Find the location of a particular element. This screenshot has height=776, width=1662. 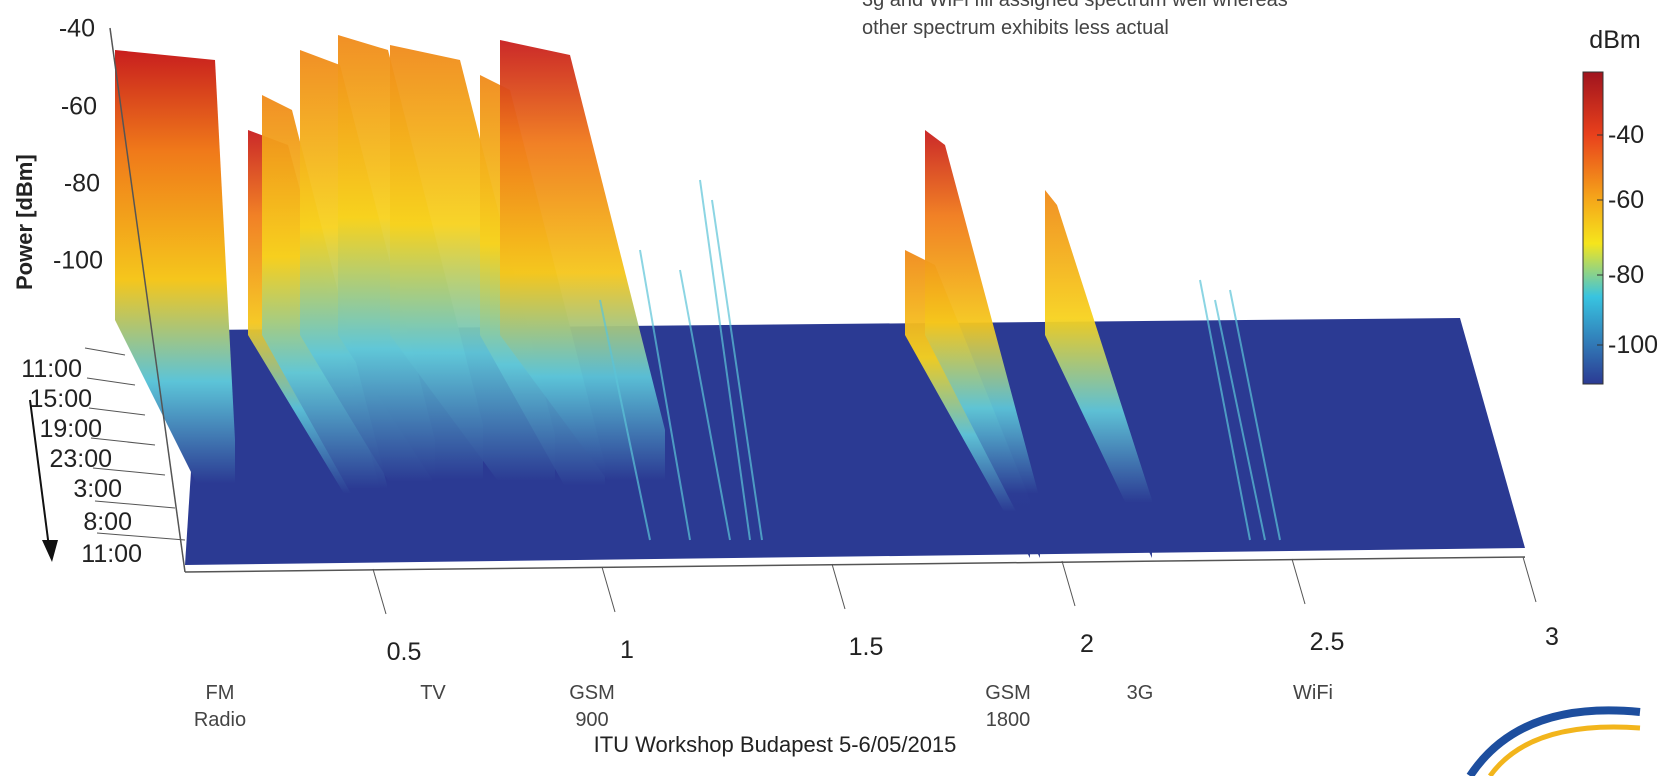

y-axis-title: Power [dBm] is located at coordinates (24, 222).